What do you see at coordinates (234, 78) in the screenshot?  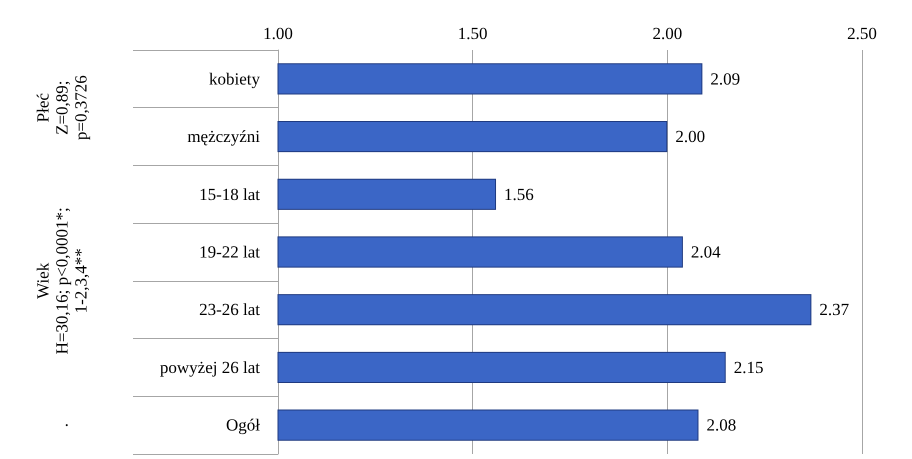 I see `y-tick-label: kobiety` at bounding box center [234, 78].